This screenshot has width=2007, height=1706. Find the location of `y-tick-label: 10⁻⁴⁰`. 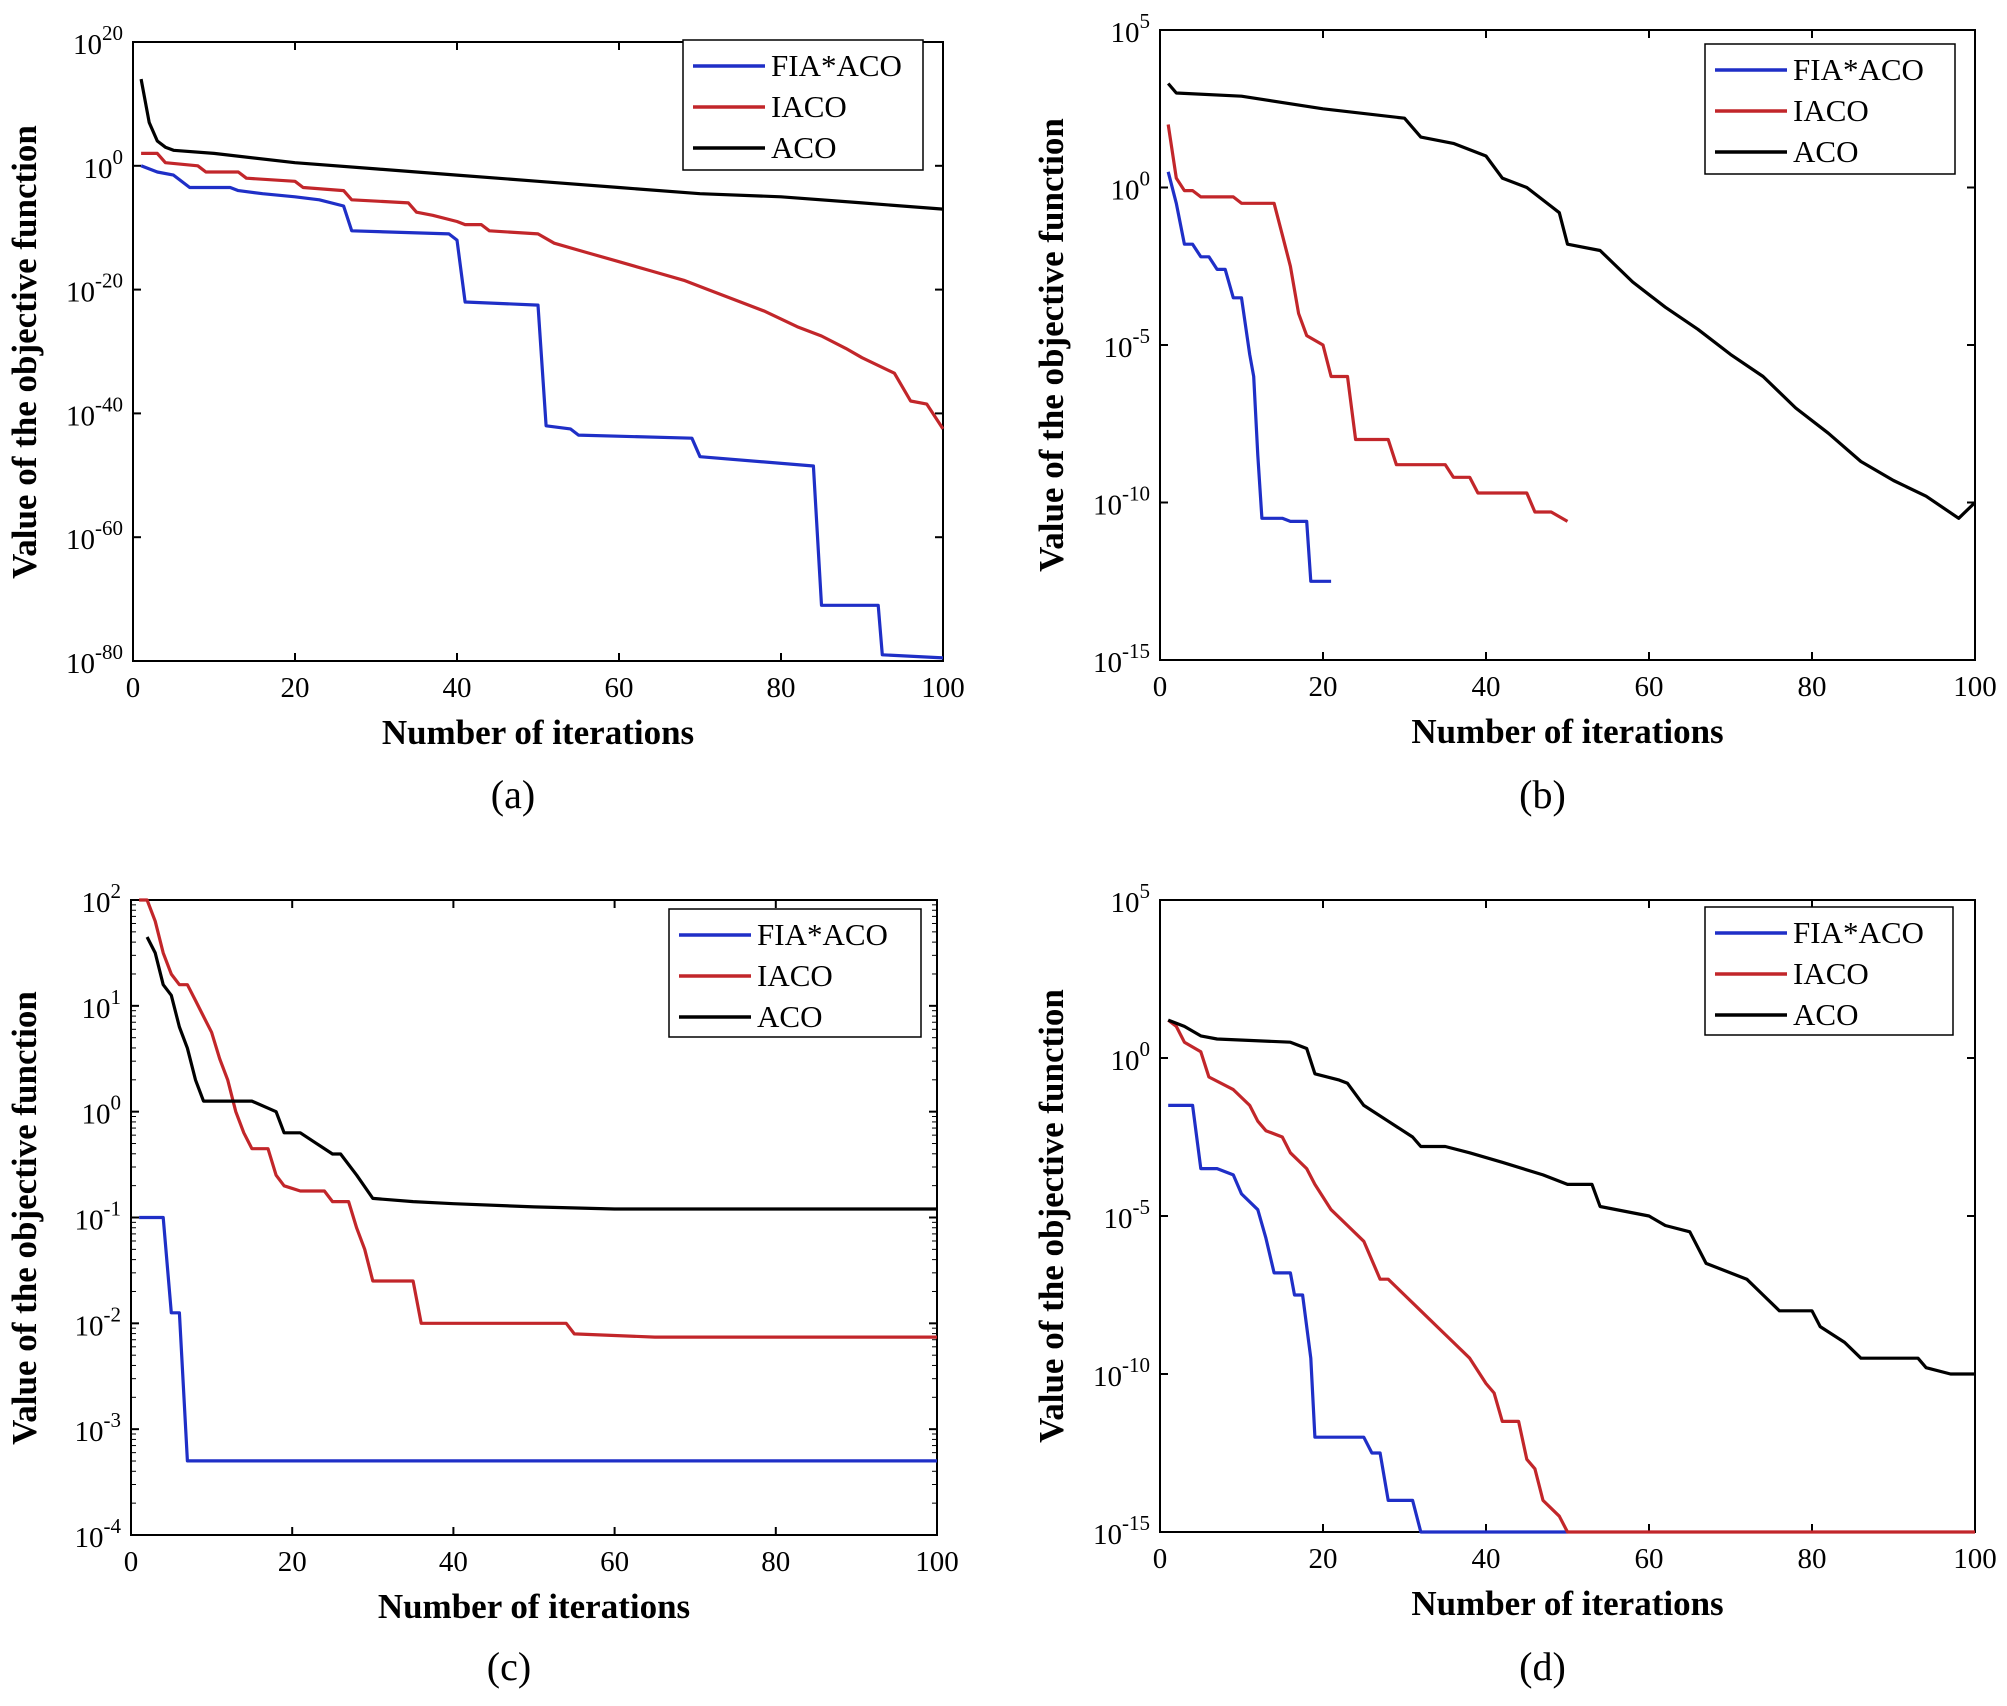

y-tick-label: 10⁻⁴⁰ is located at coordinates (94, 412).